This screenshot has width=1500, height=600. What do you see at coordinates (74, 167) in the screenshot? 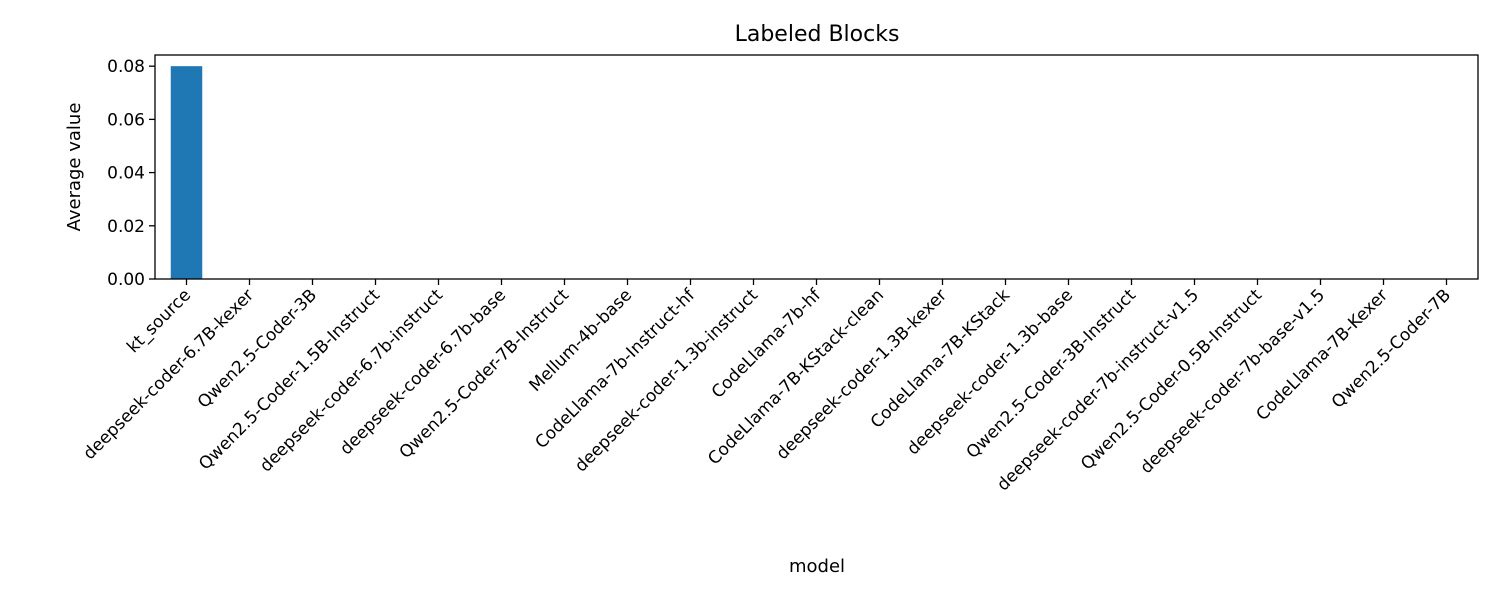
I see `y-axis-label: Average value` at bounding box center [74, 167].